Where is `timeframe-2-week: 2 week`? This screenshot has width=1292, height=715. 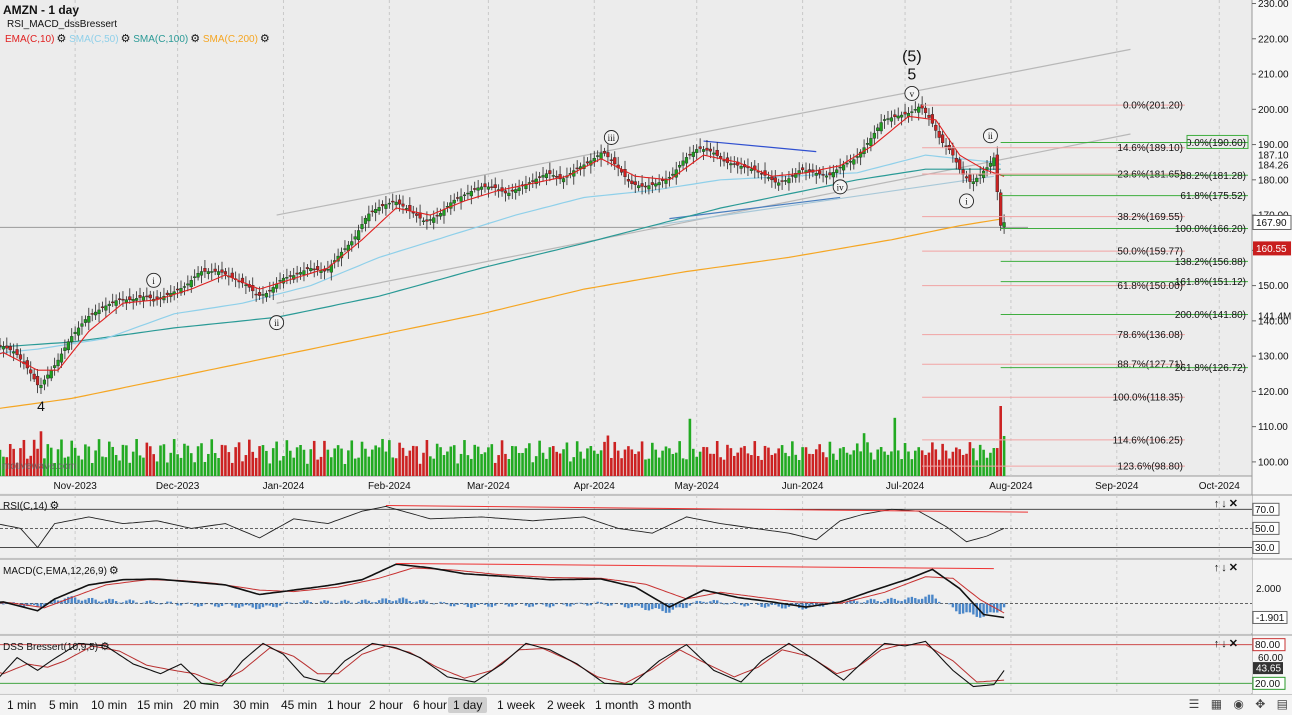
timeframe-2-week: 2 week is located at coordinates (566, 705).